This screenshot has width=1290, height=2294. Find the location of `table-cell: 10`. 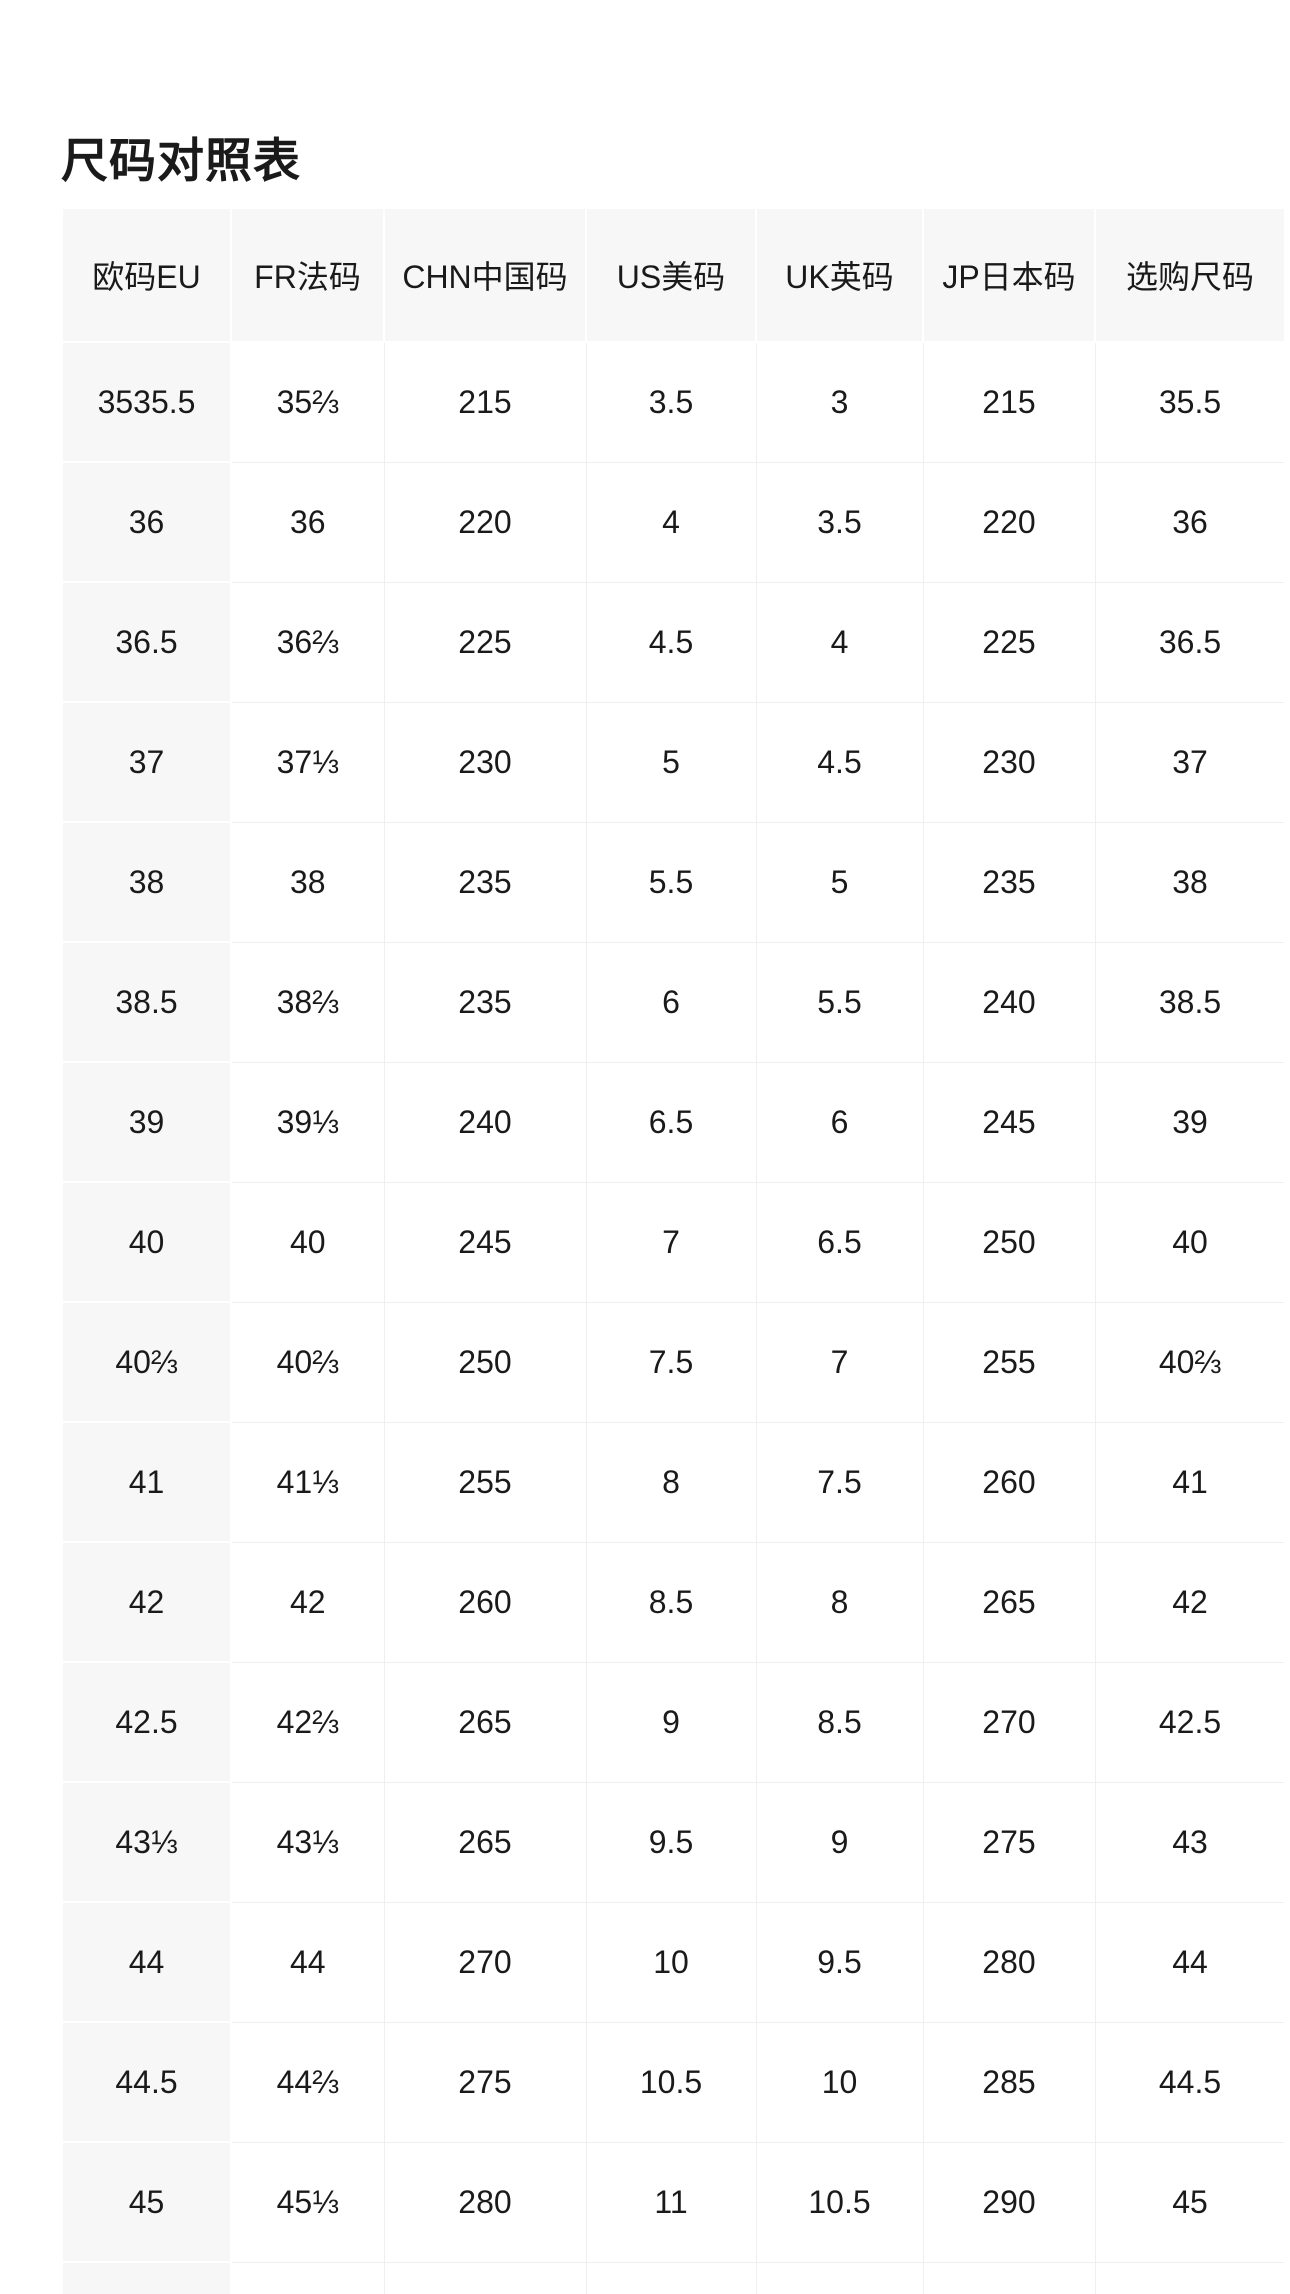

table-cell: 10 is located at coordinates (839, 2082).